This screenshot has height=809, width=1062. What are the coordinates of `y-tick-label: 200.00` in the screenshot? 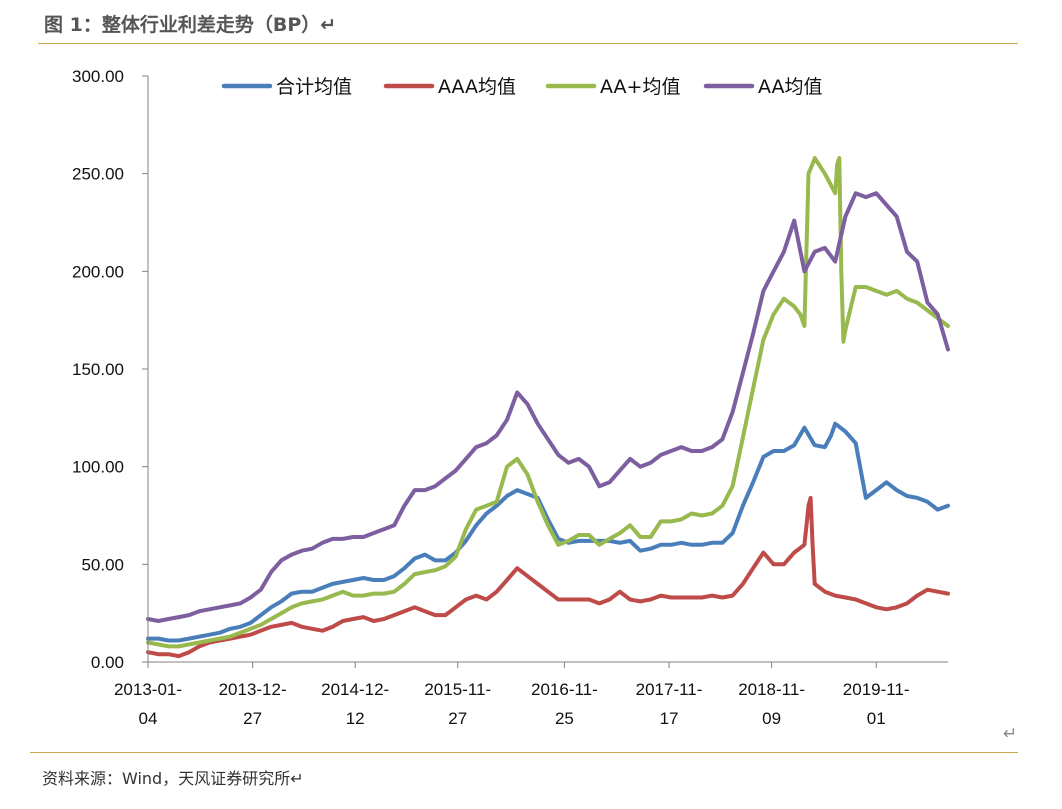 It's located at (98, 271).